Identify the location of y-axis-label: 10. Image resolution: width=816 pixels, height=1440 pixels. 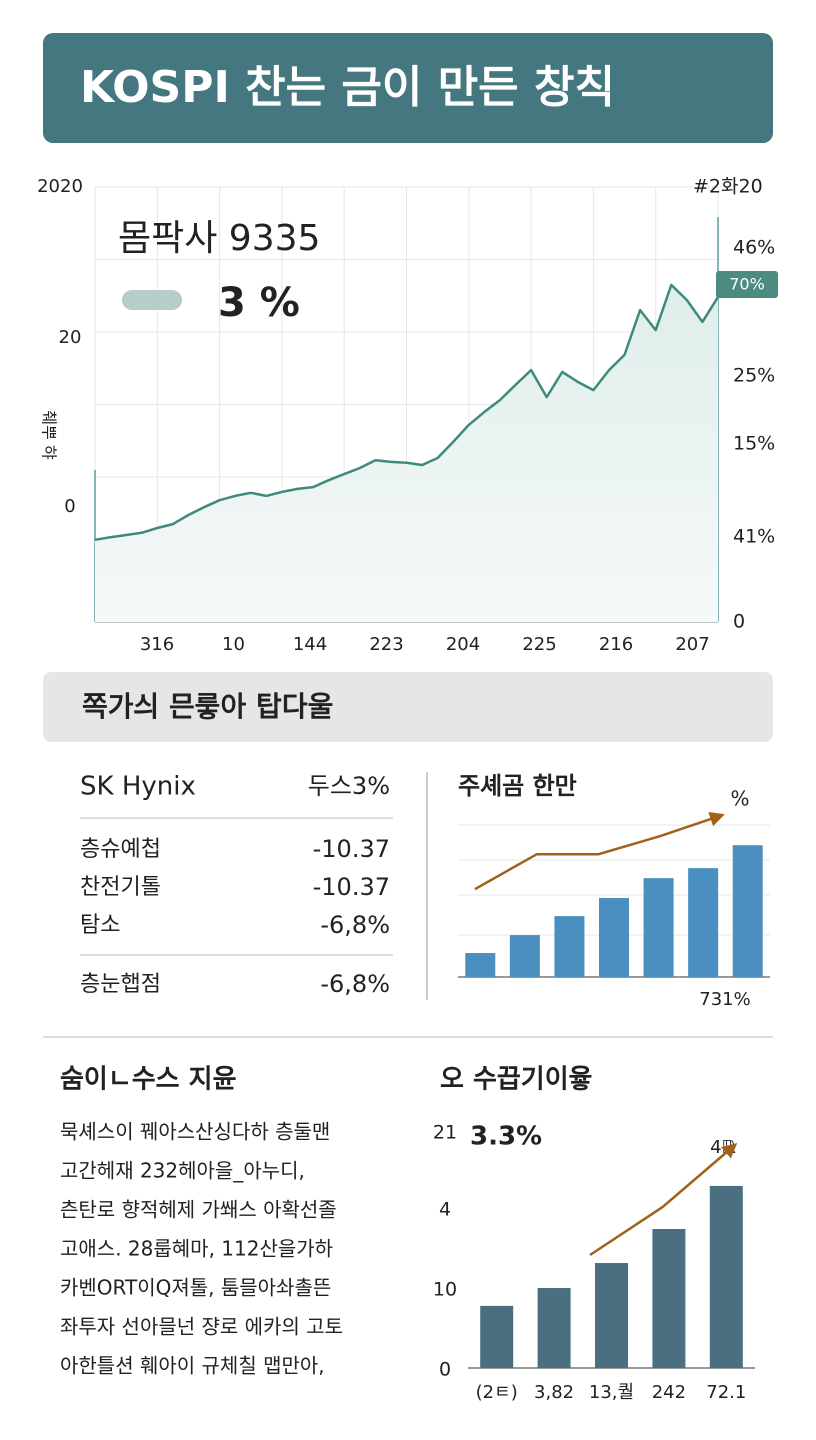
(445, 1290).